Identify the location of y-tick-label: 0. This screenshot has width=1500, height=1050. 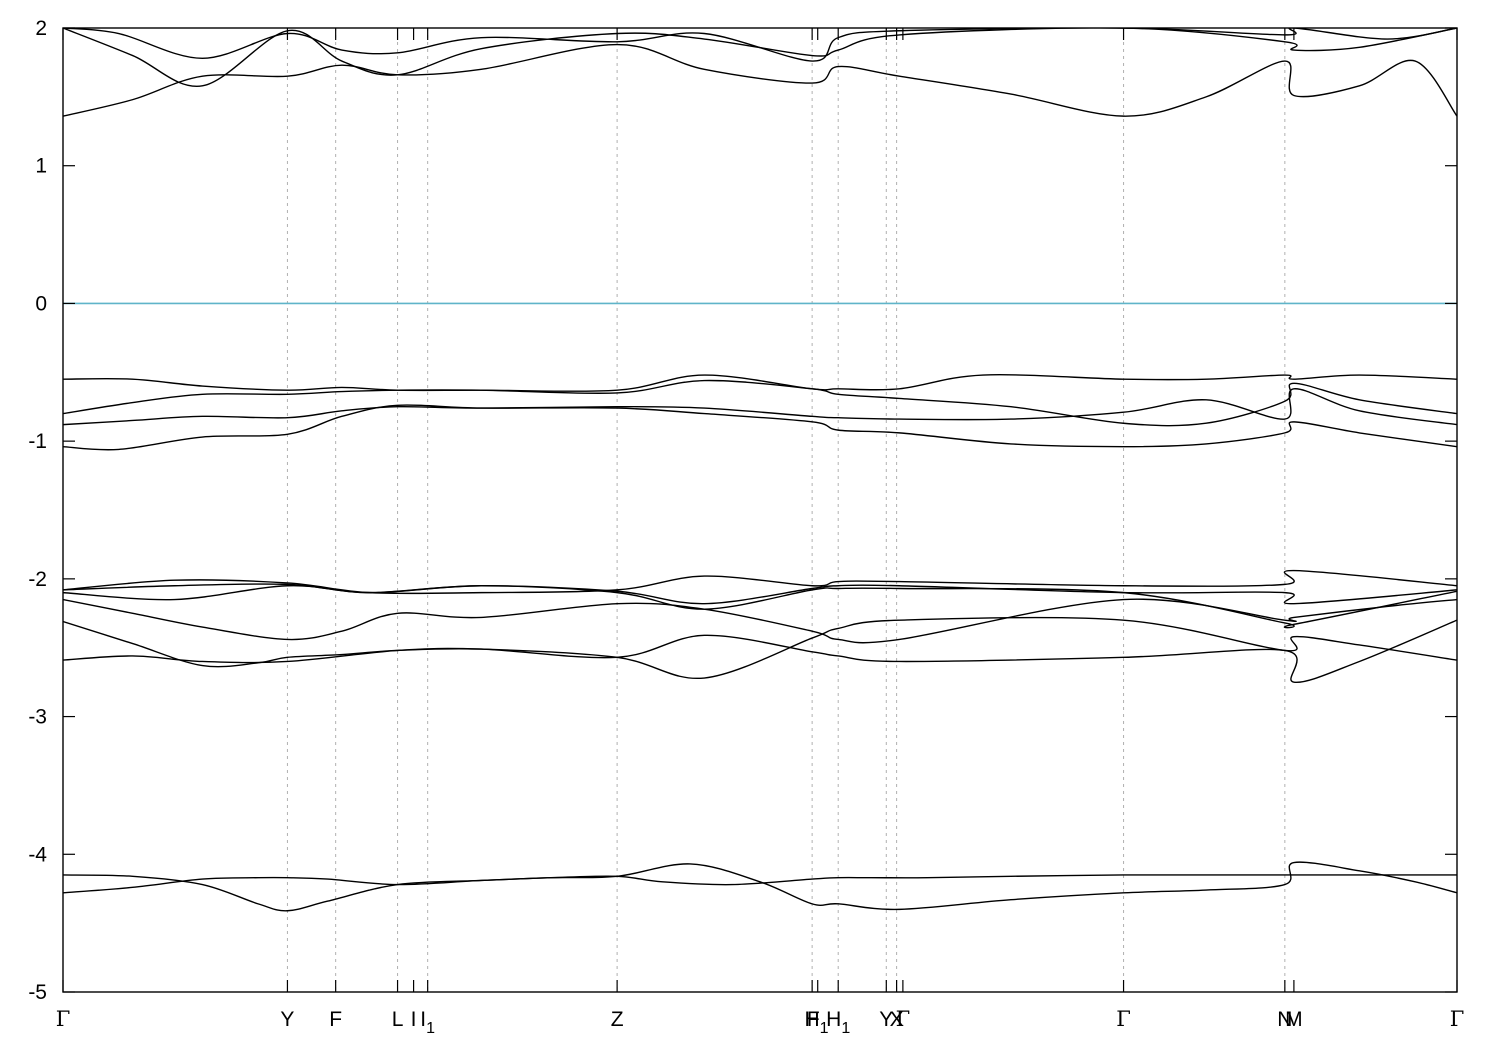
(41, 303).